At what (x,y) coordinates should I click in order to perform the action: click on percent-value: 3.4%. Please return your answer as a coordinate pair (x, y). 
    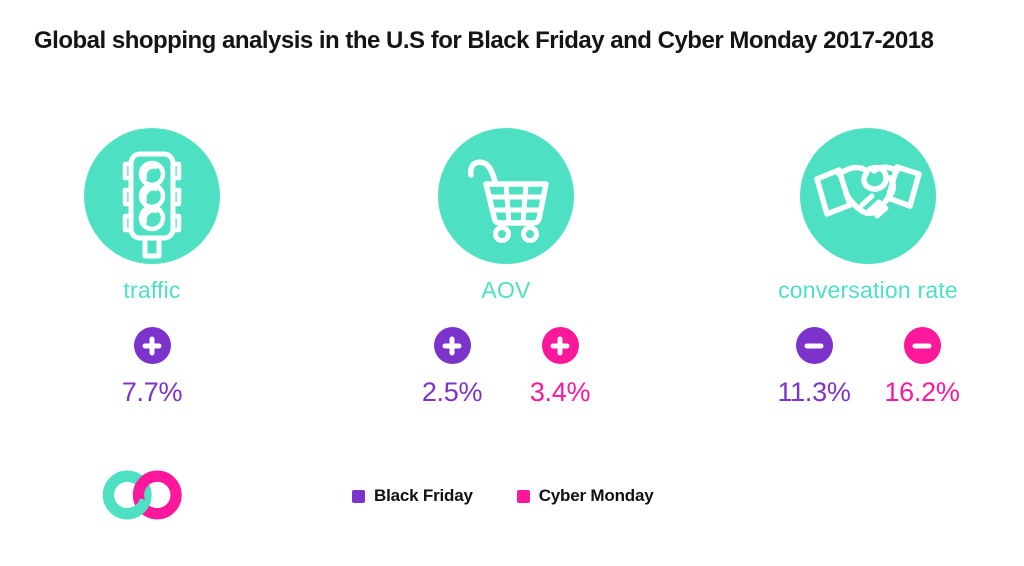
    Looking at the image, I should click on (560, 392).